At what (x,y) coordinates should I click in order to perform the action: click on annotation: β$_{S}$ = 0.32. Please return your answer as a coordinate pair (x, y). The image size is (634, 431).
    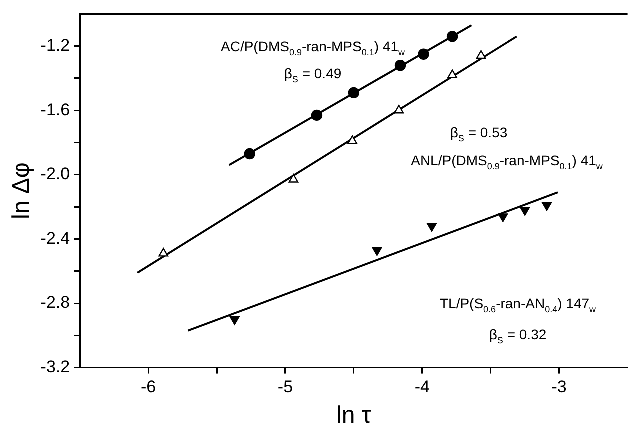
    Looking at the image, I should click on (518, 336).